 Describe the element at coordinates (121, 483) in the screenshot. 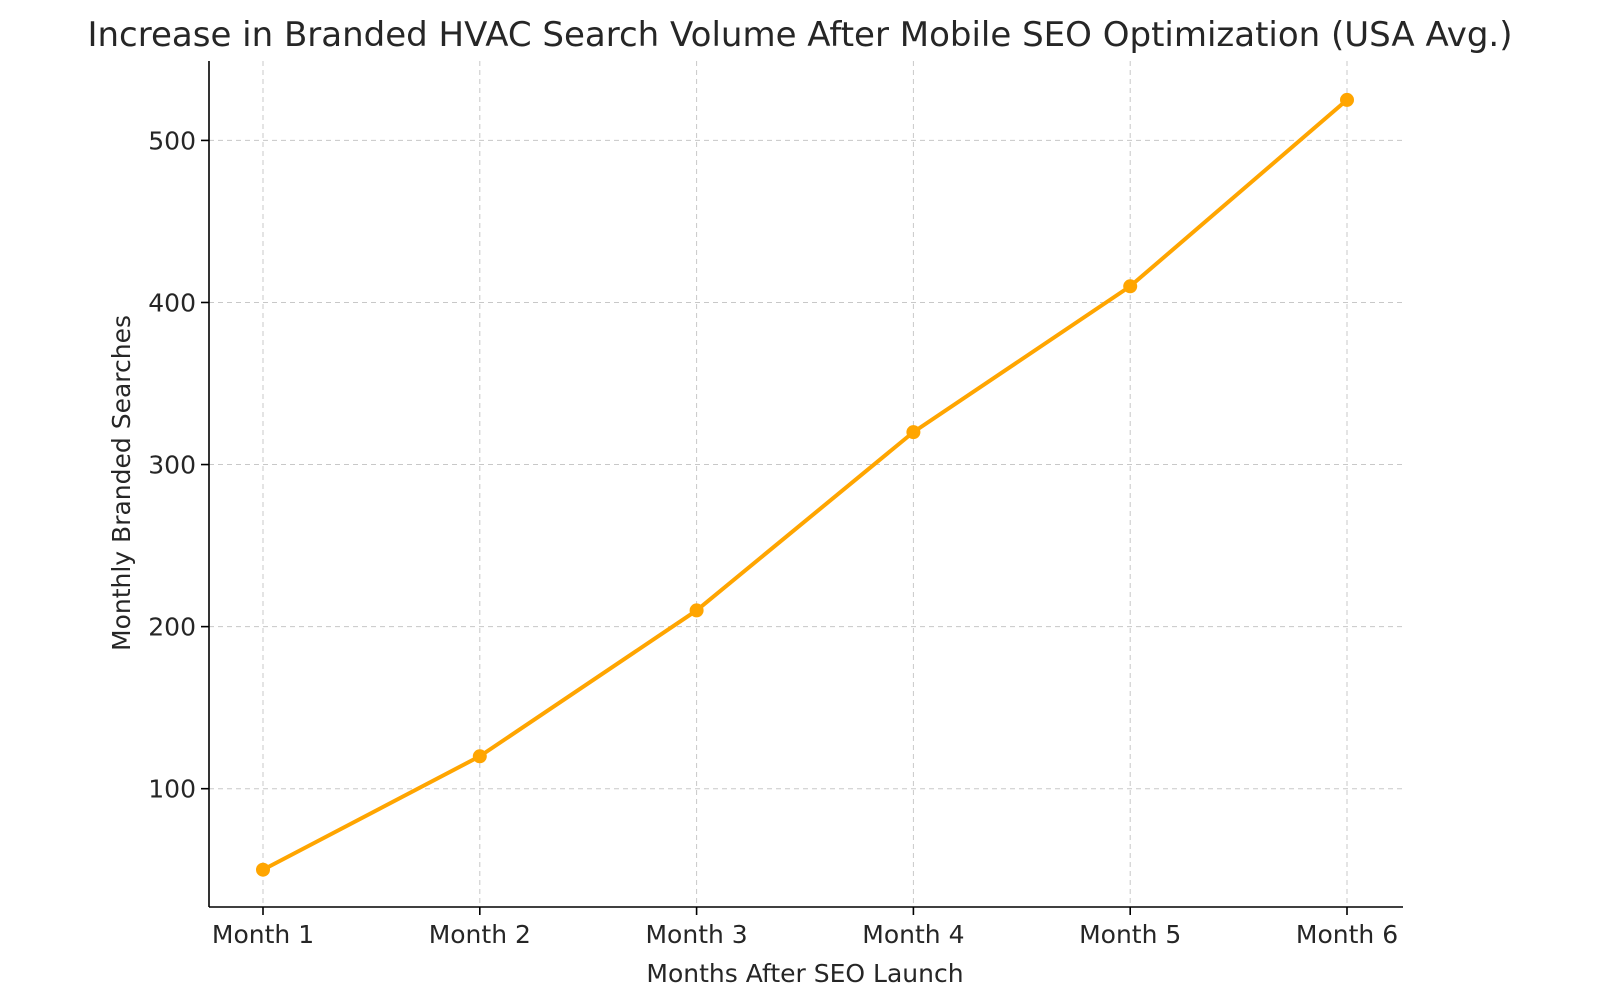

I see `y-axis-label: Monthly Branded Searches` at that location.